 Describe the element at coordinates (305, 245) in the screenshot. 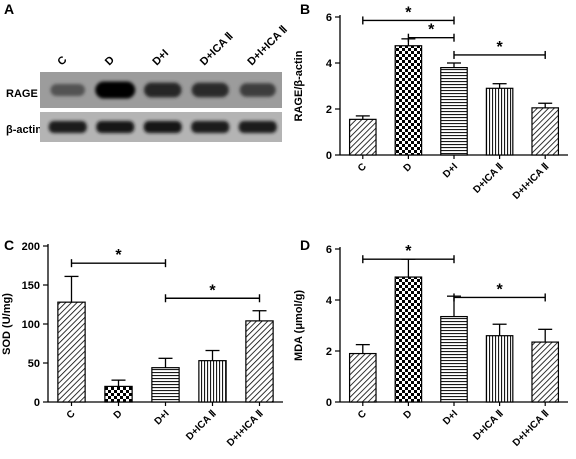

I see `panel-d-letter: D` at that location.